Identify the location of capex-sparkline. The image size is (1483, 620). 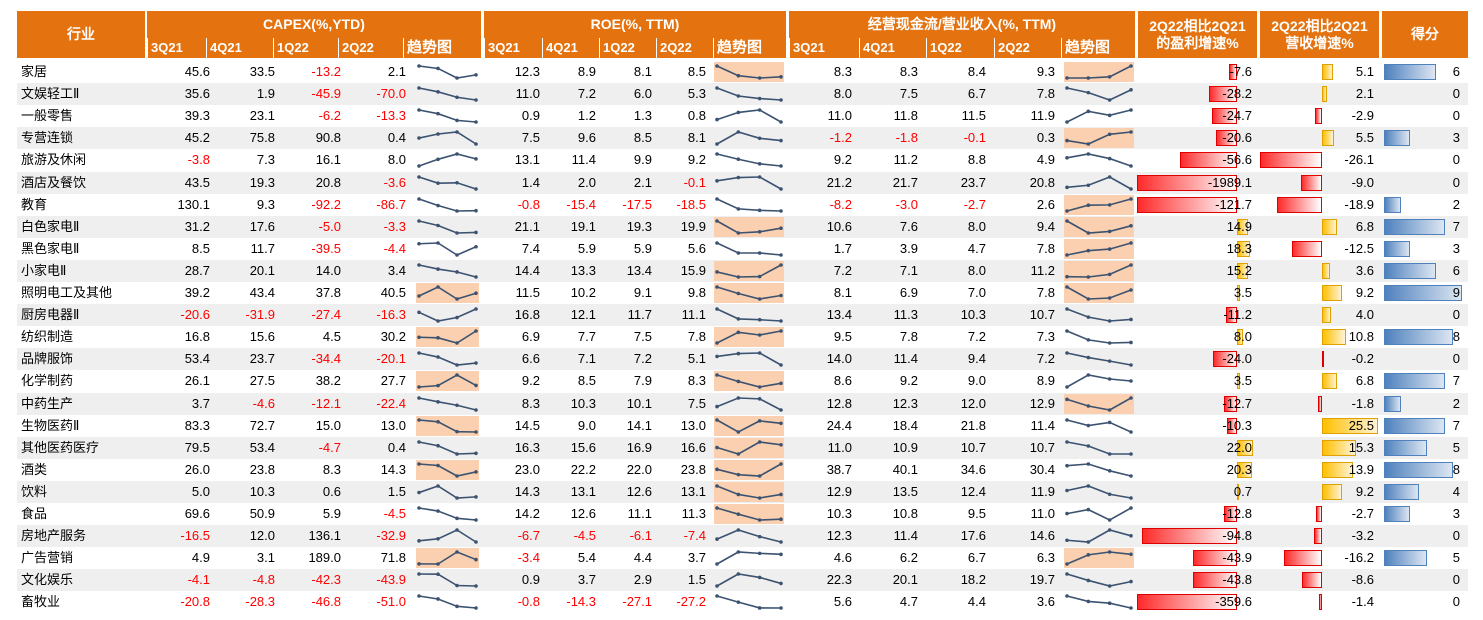
(447, 514).